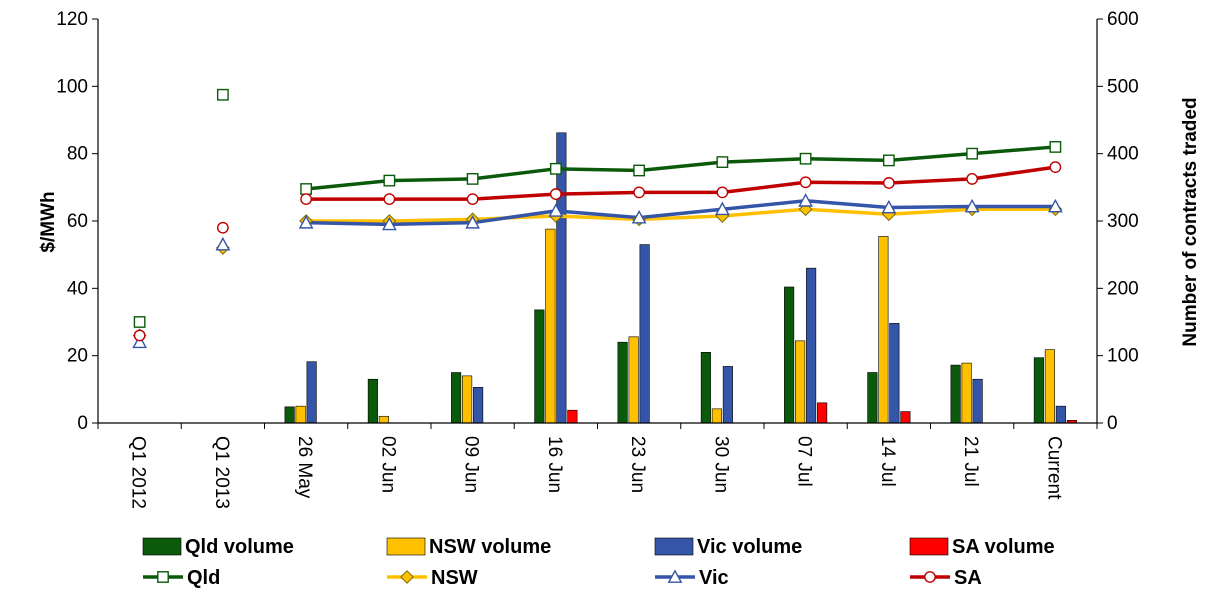 The height and width of the screenshot is (590, 1208). Describe the element at coordinates (407, 577) in the screenshot. I see `legend-marker-nsw` at that location.